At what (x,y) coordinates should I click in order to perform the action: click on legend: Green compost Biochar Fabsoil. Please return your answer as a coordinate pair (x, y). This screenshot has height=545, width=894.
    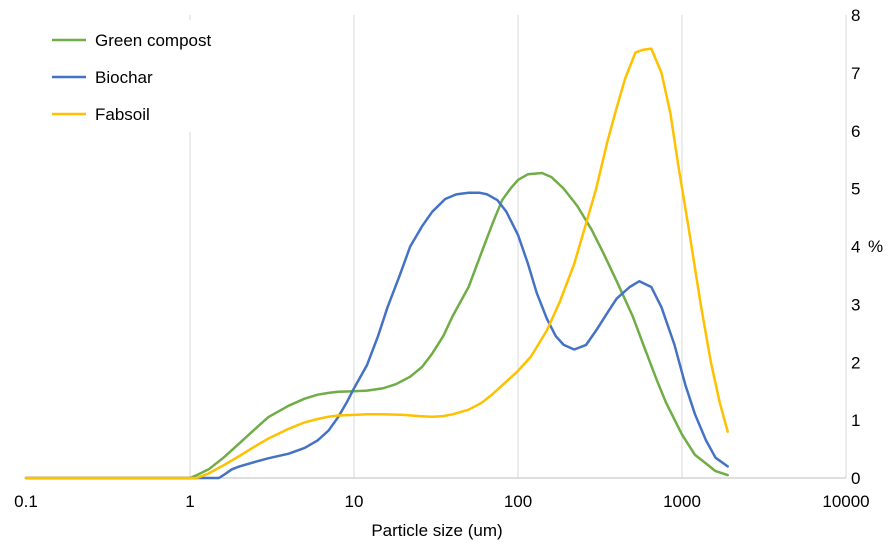
    Looking at the image, I should click on (131, 77).